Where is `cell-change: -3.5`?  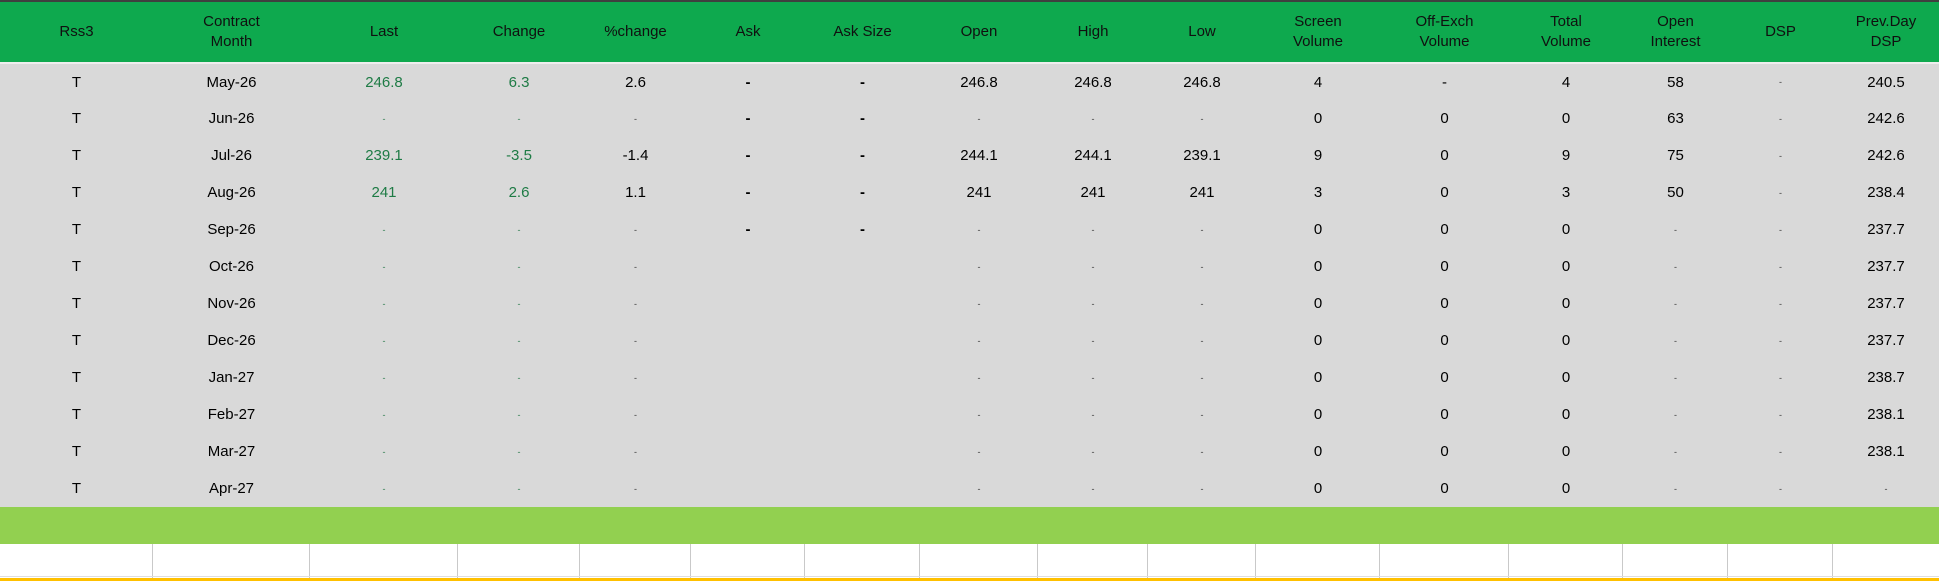
cell-change: -3.5 is located at coordinates (519, 155).